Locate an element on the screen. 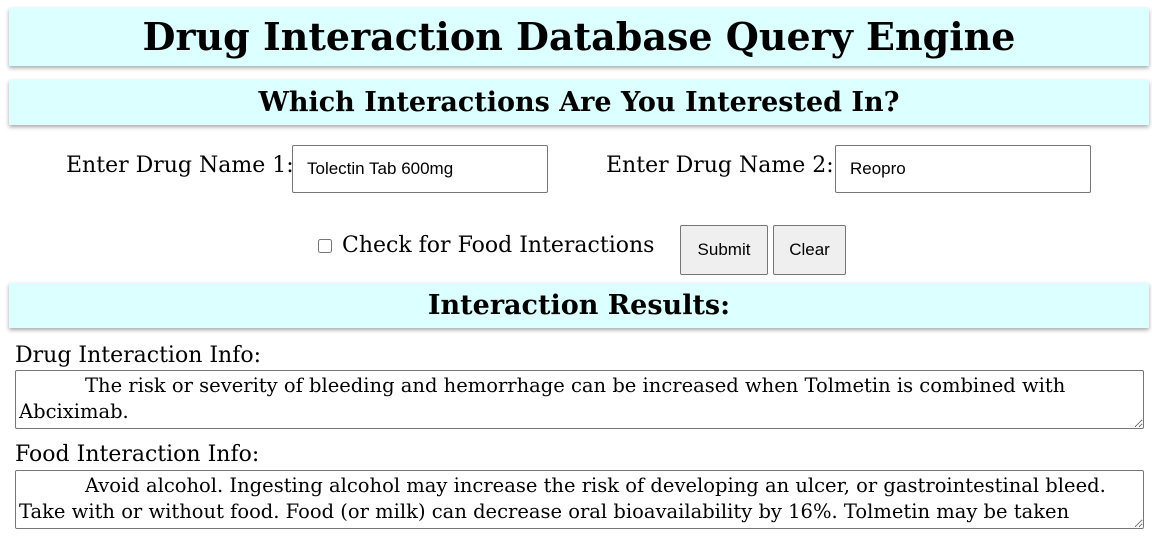 The image size is (1152, 542). drug-name-1-input is located at coordinates (420, 169).